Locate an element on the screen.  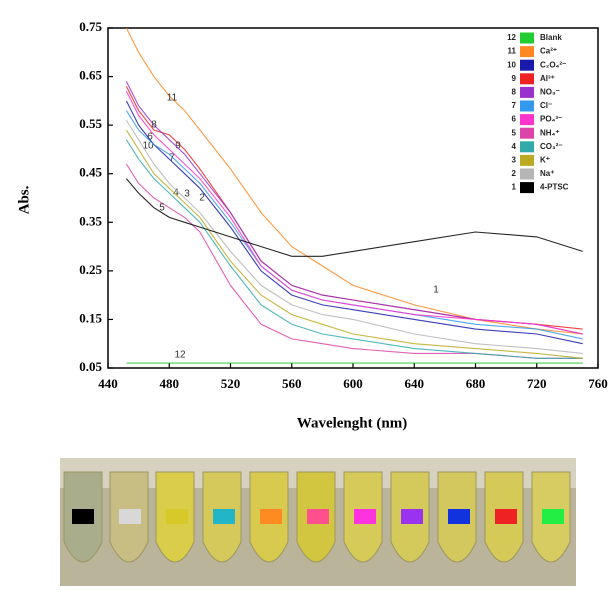
y-tick-label: 0.35 is located at coordinates (90, 220).